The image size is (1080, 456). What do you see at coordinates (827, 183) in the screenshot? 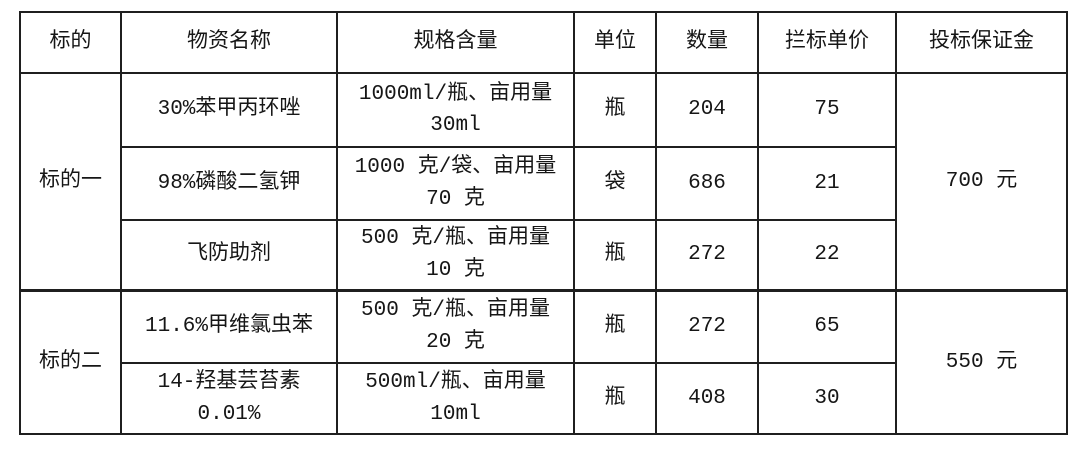
I see `cell-price: 21` at bounding box center [827, 183].